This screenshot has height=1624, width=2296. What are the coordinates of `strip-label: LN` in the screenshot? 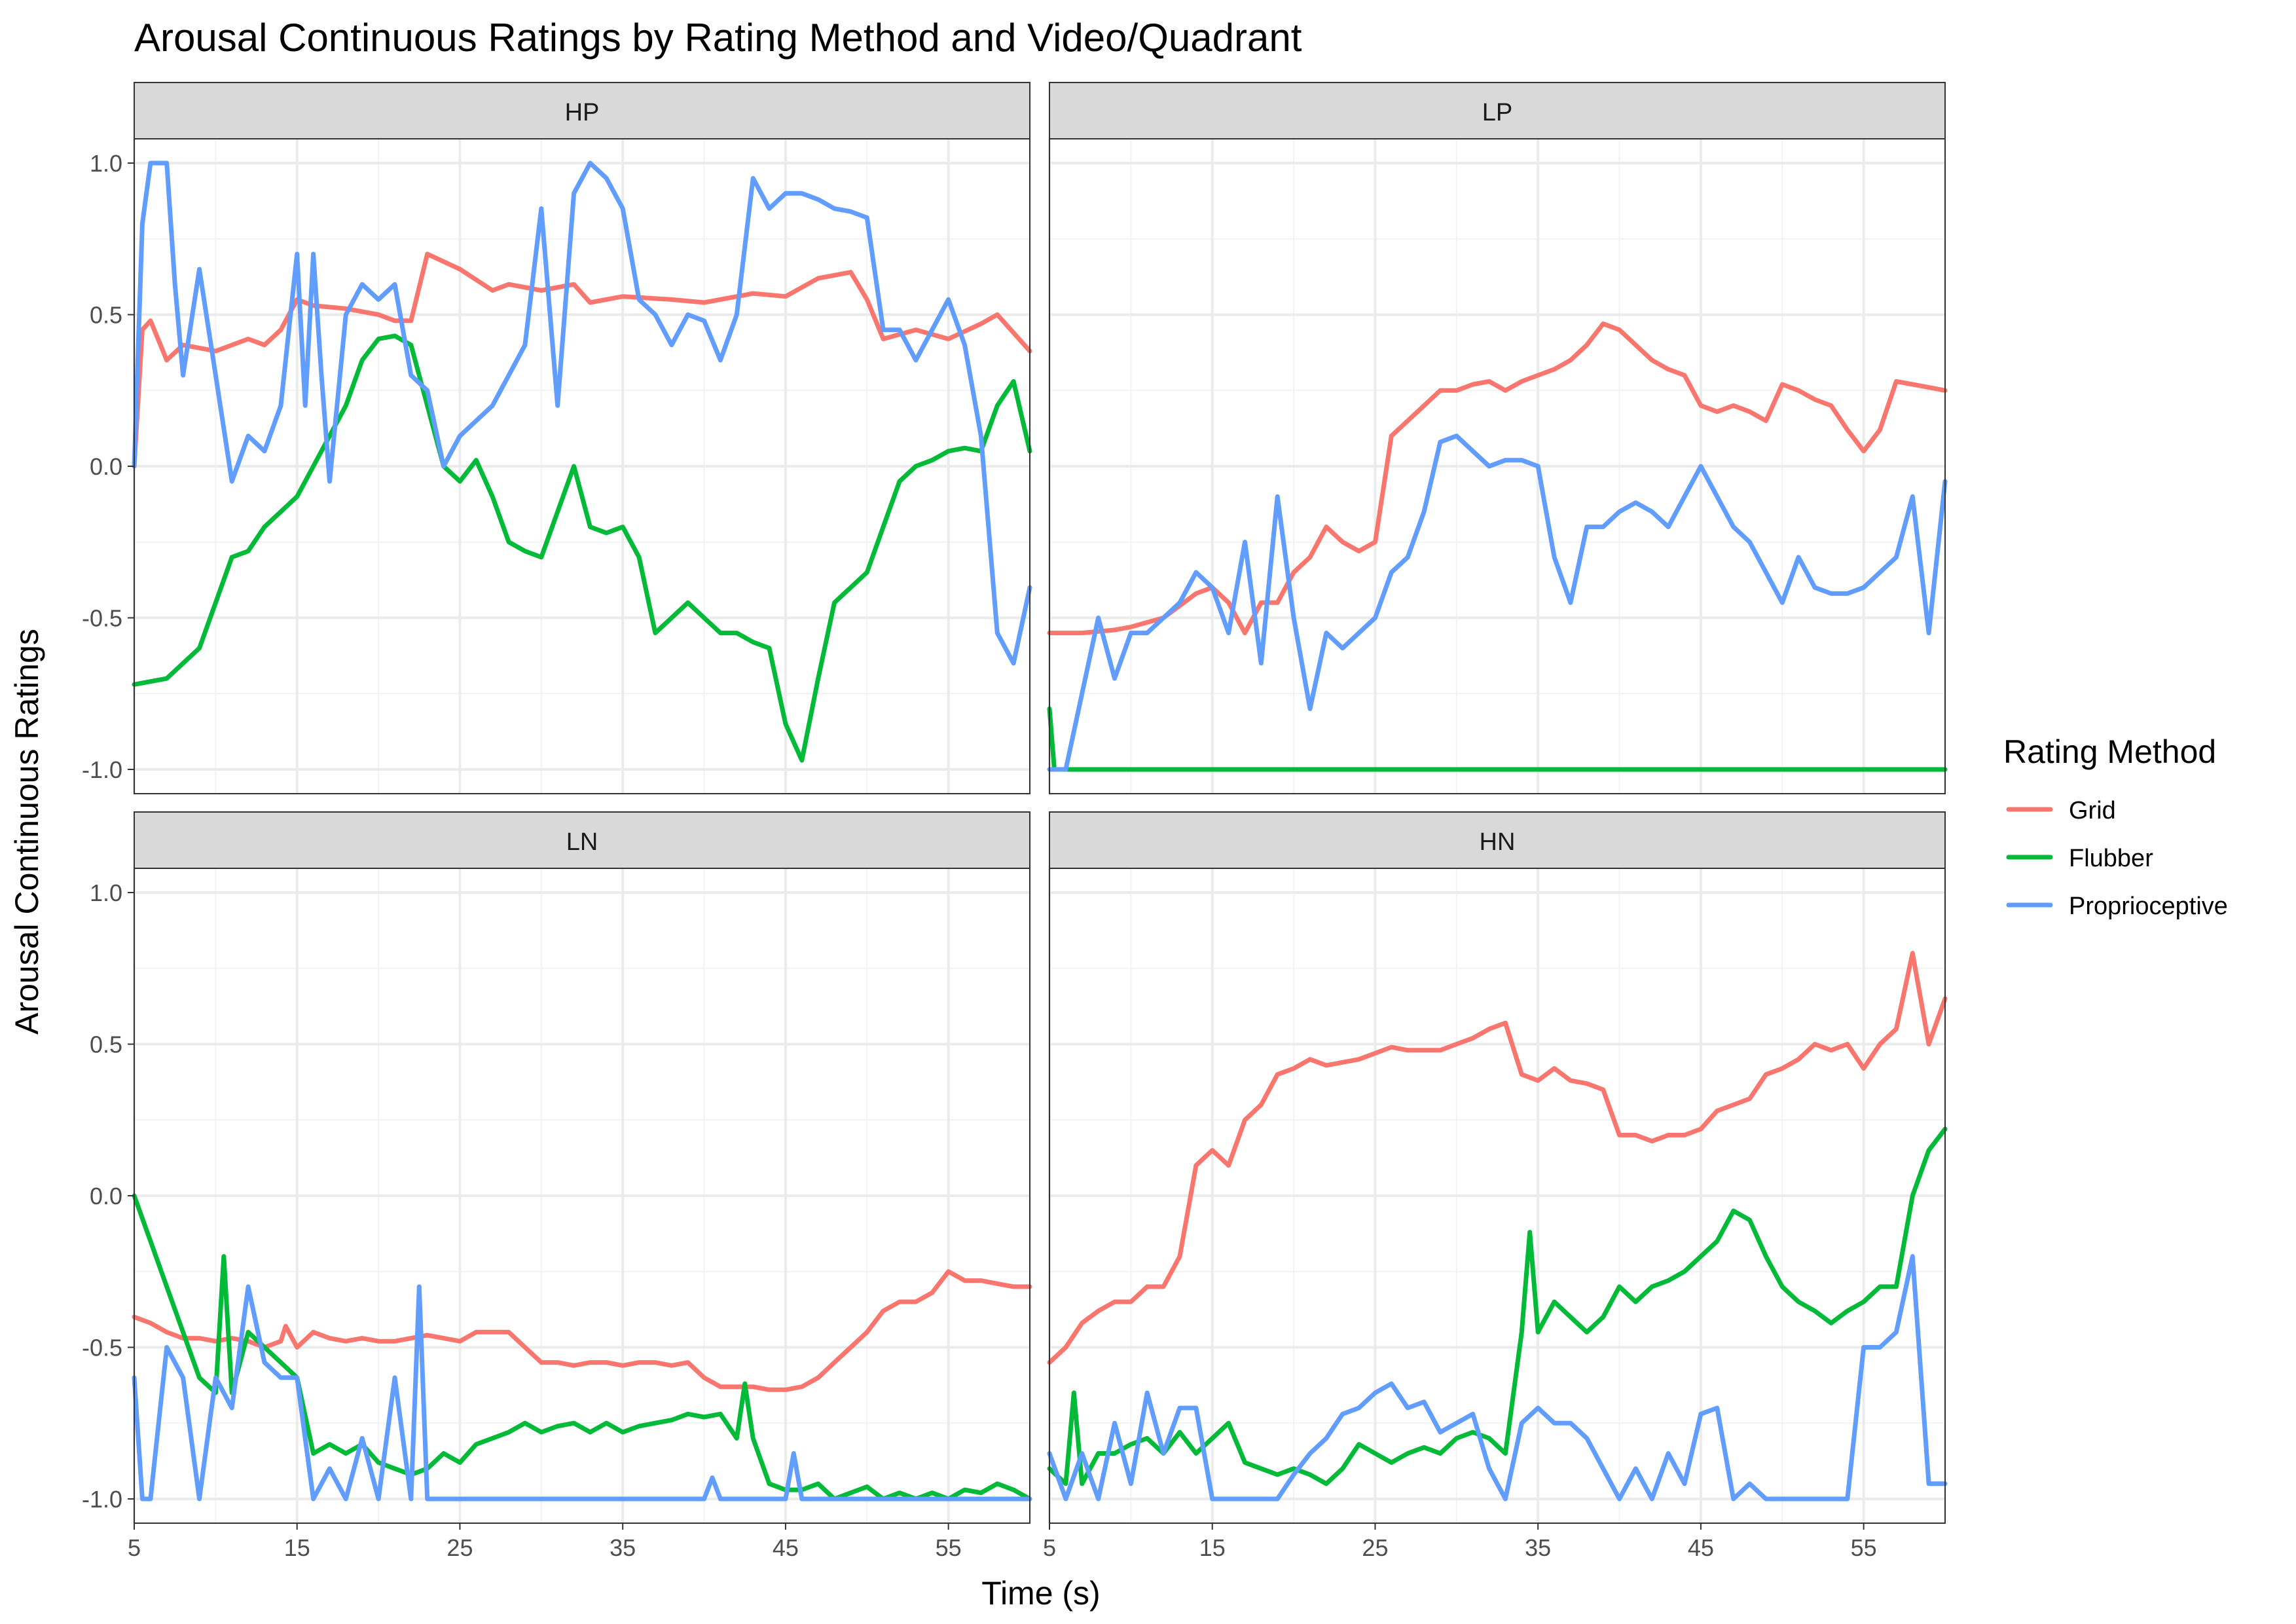 It's located at (582, 842).